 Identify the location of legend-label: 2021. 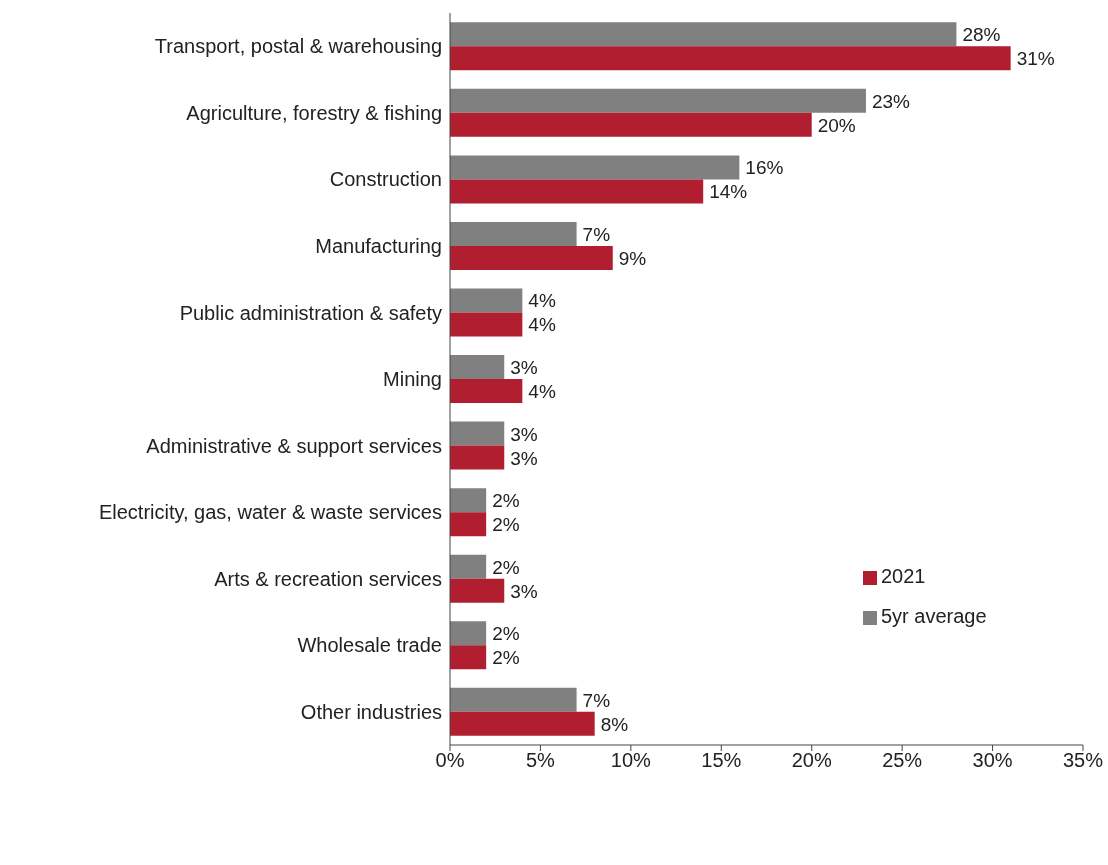
(903, 576).